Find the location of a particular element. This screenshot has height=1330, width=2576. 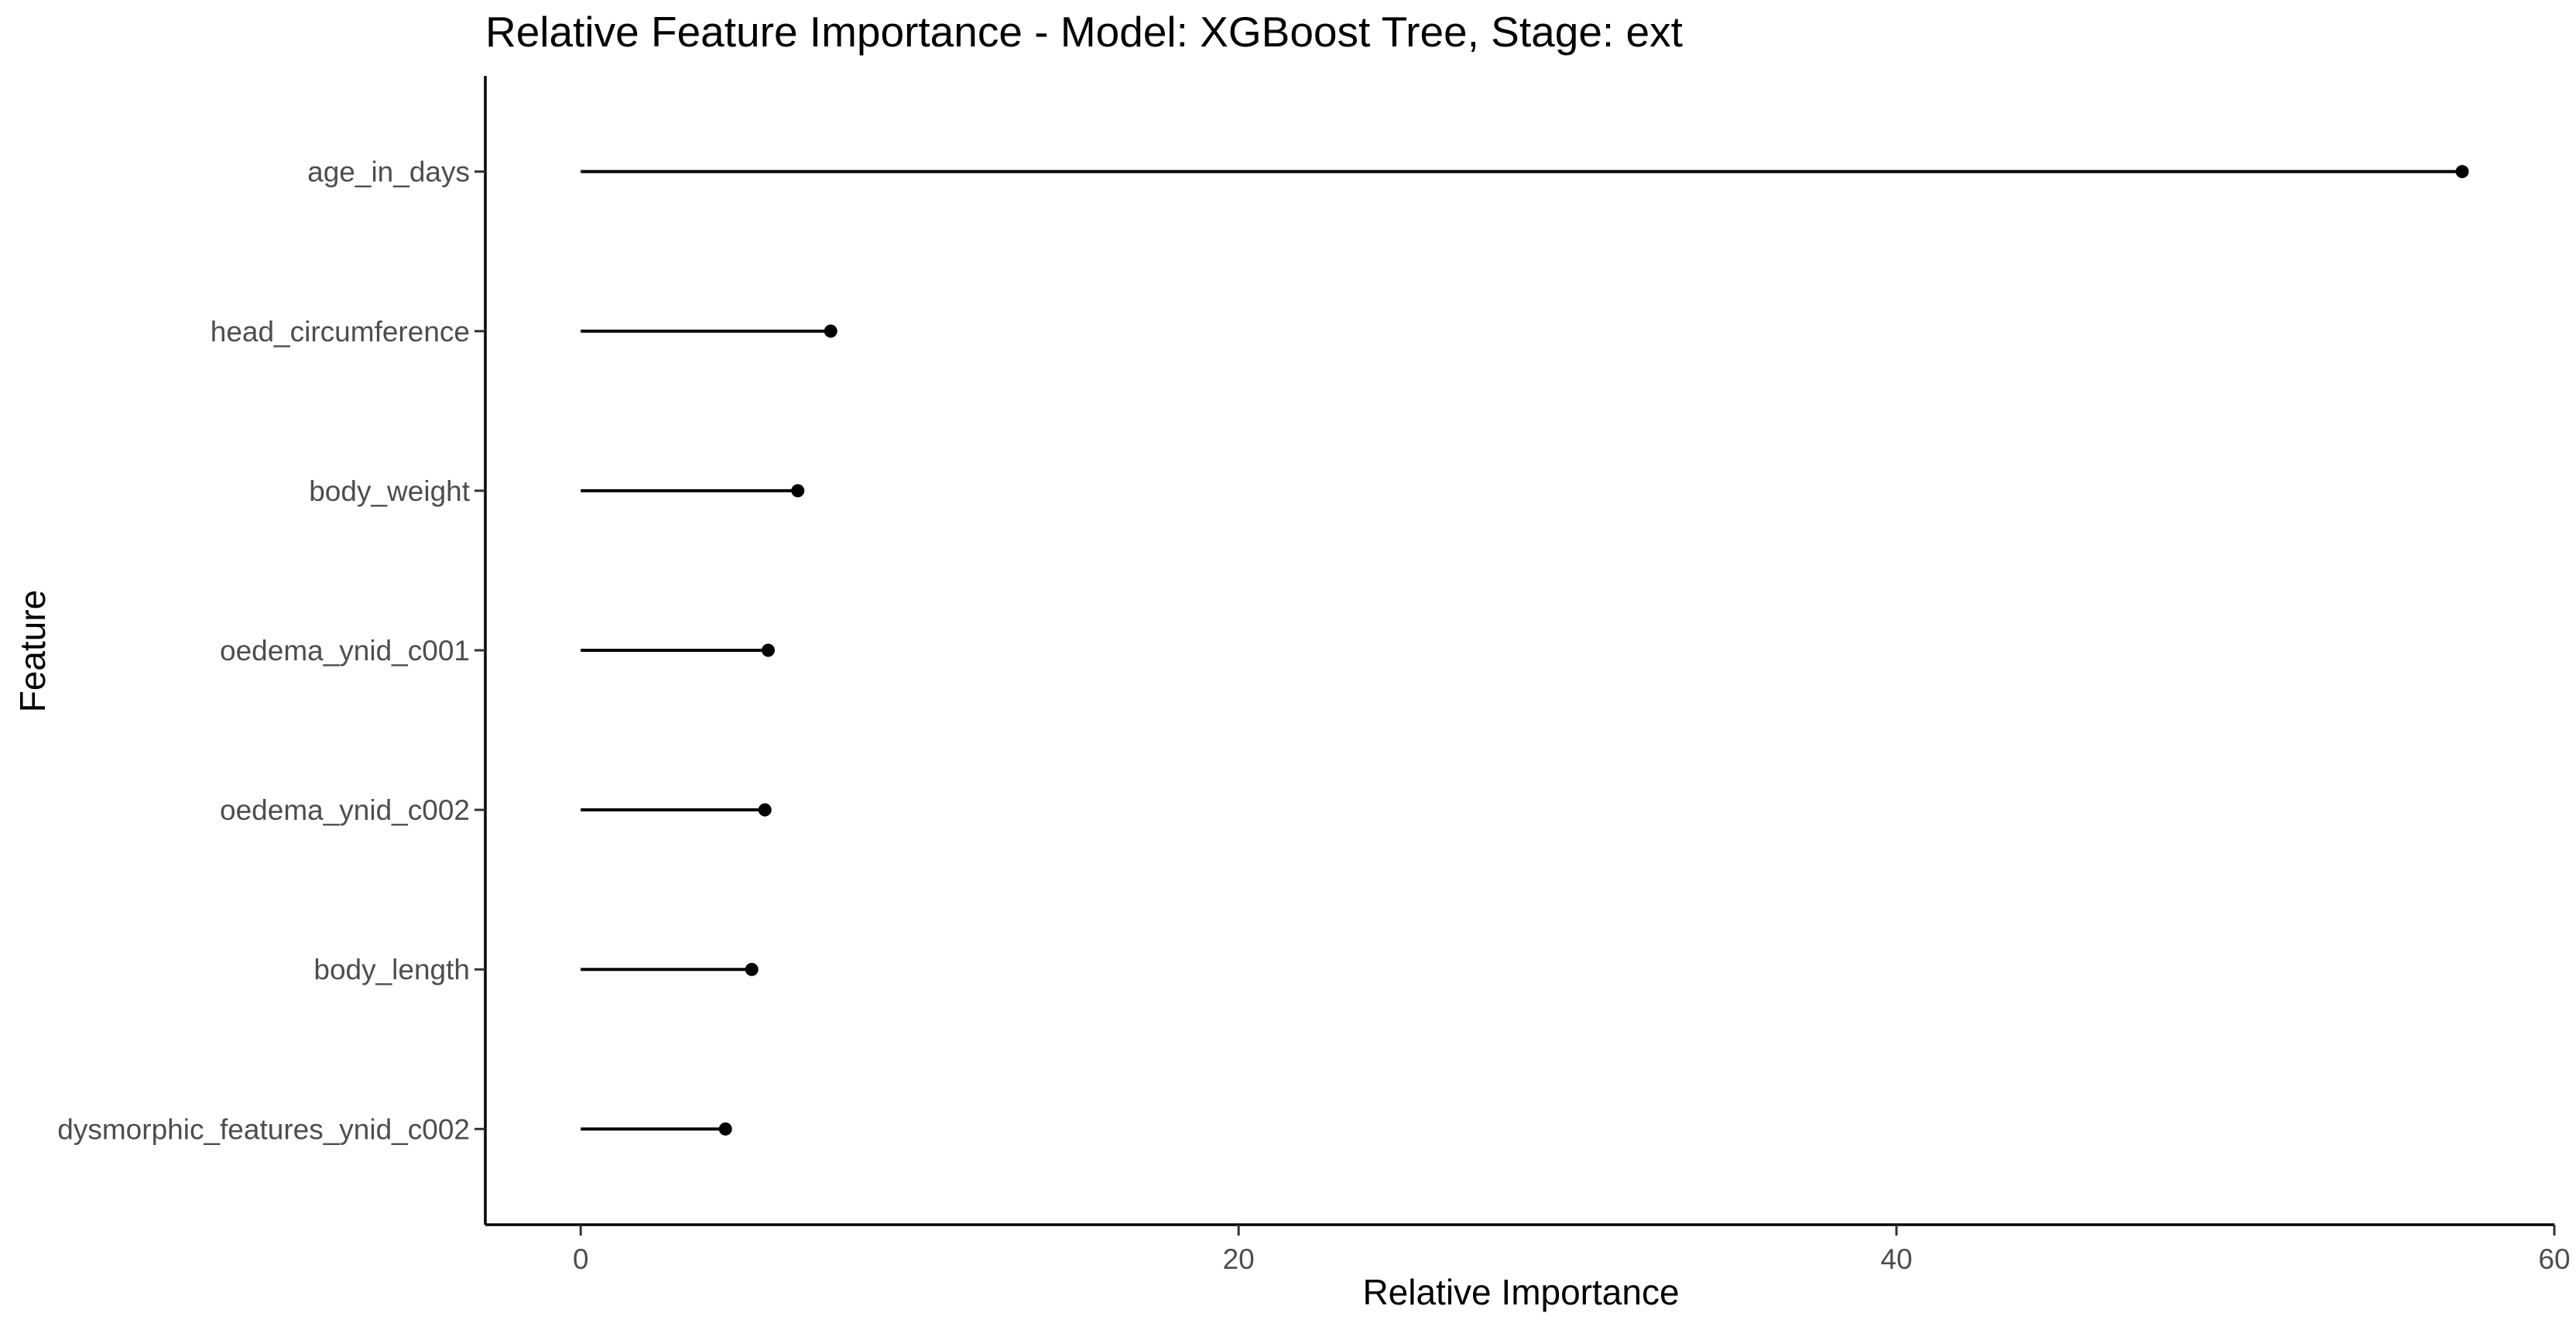

x-tick-label: 40 is located at coordinates (1897, 1259).